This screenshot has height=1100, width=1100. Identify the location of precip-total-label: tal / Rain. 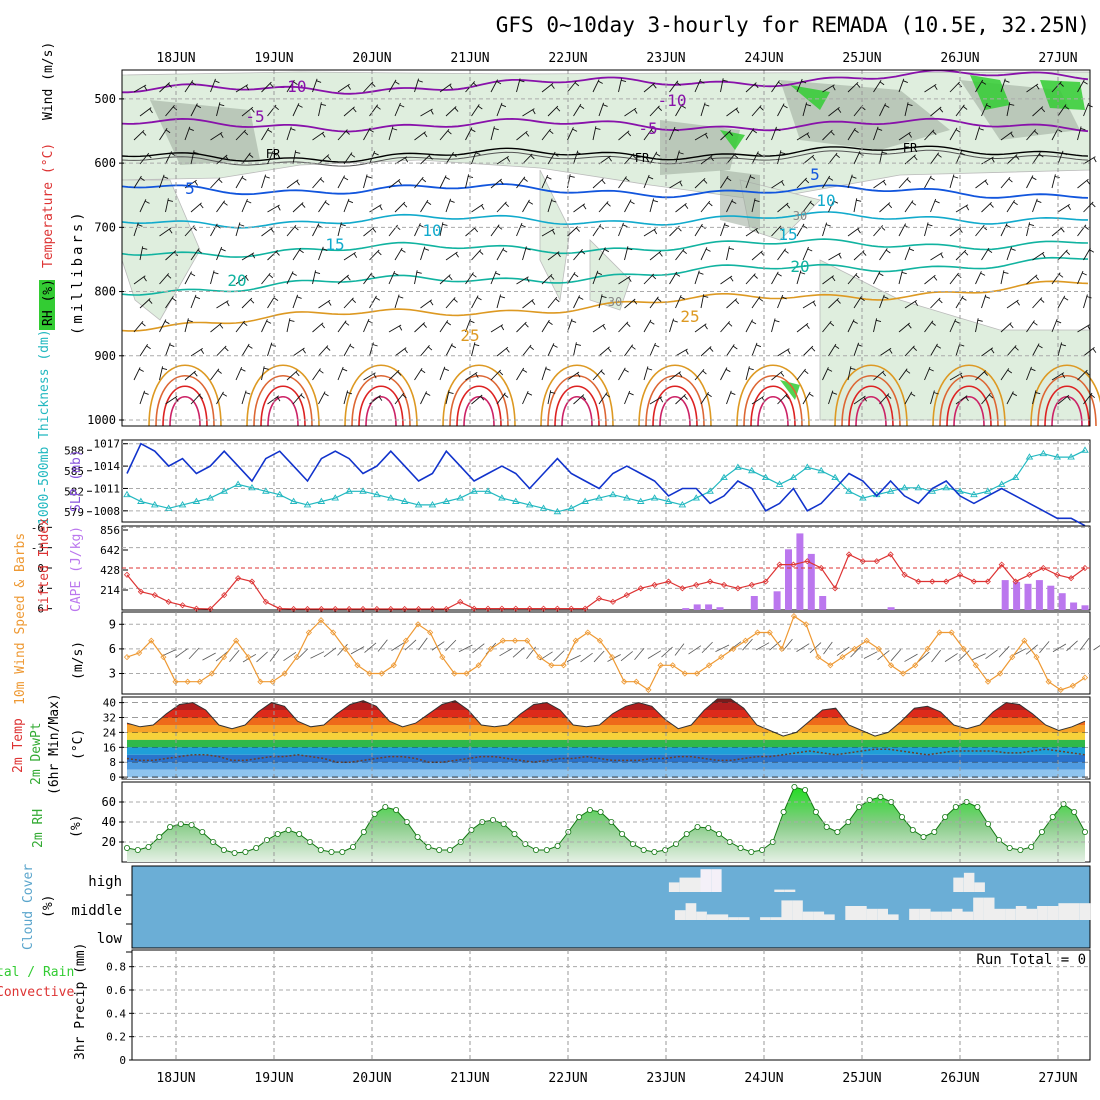
(37, 972).